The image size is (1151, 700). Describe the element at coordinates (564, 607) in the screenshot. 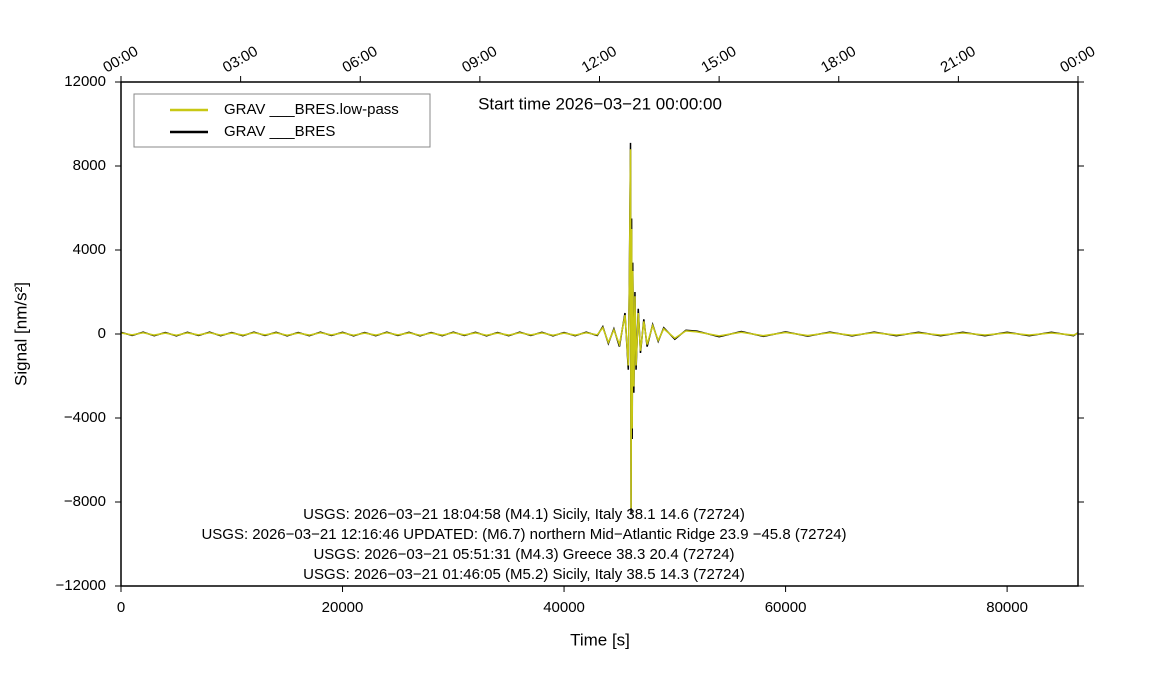

I see `x-tick-label: 40000` at that location.